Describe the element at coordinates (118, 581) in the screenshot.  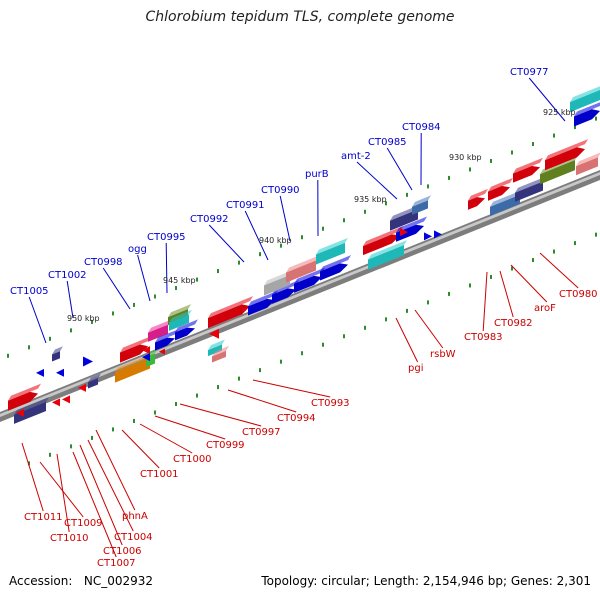
I see `accession-value: NC_002932` at that location.